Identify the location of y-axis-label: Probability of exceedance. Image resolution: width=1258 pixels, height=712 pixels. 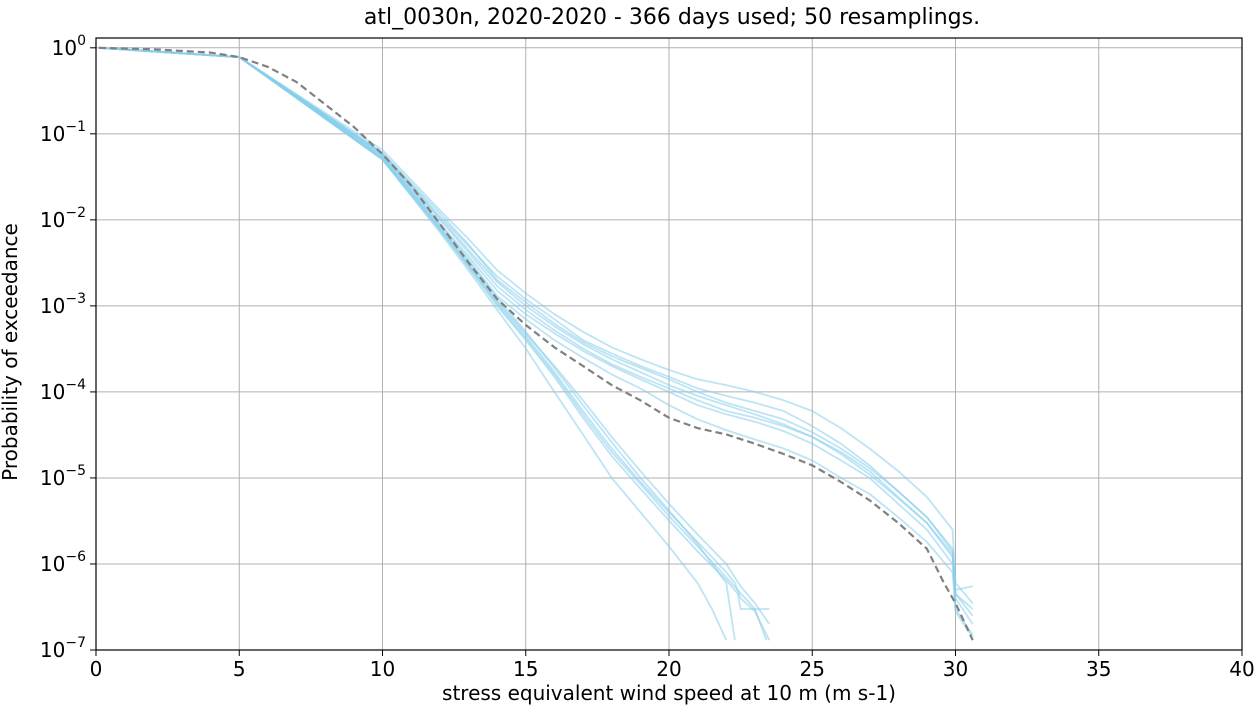
(11, 352).